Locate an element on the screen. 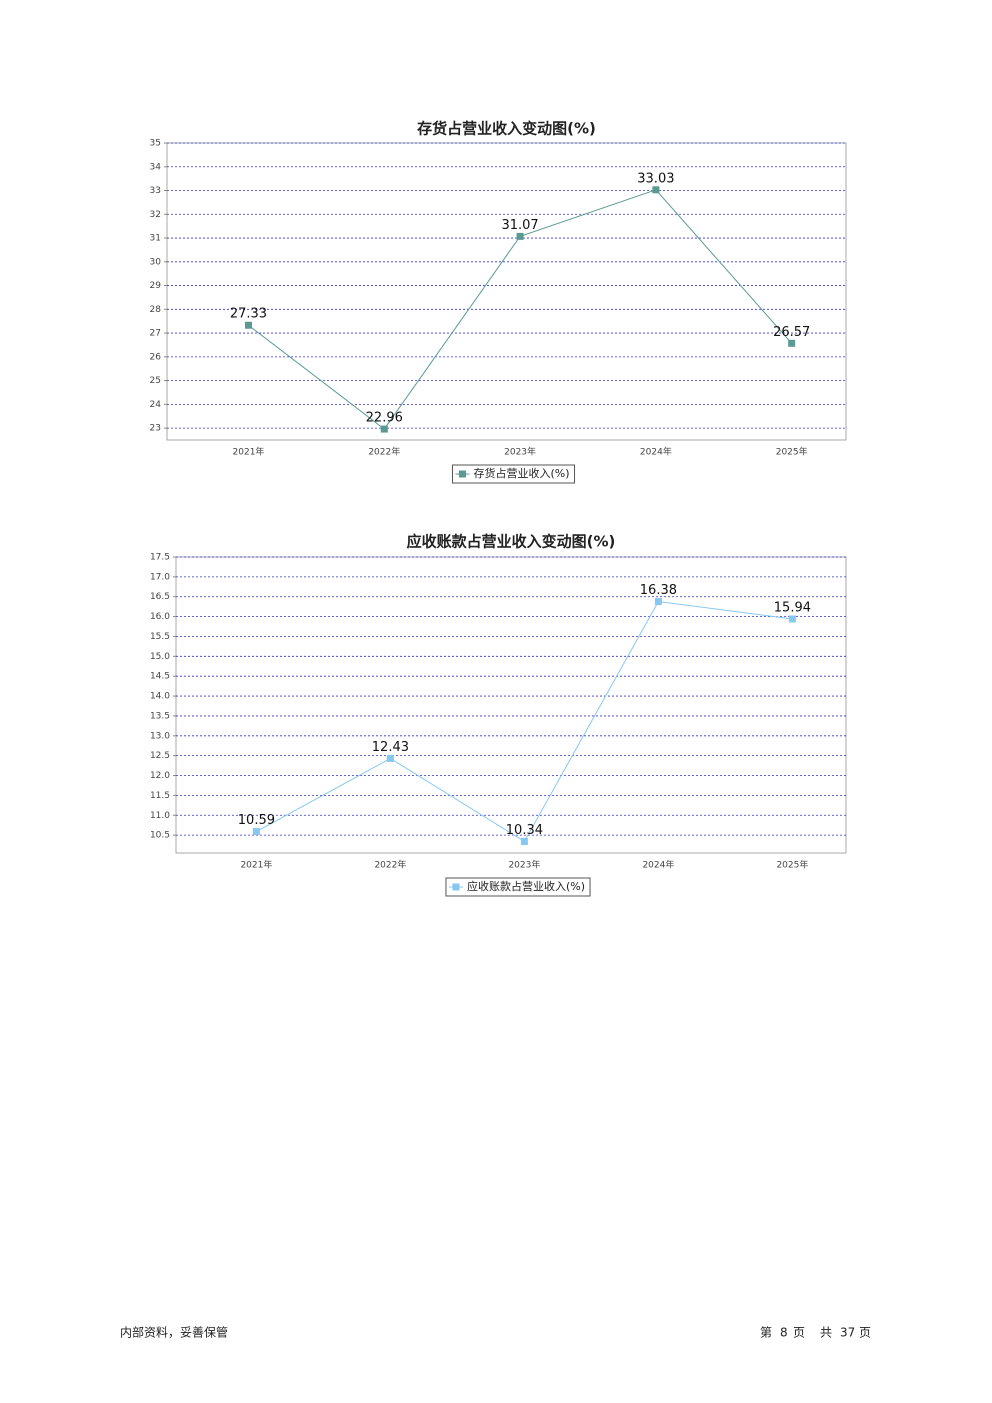 The width and height of the screenshot is (992, 1403). y-tick-label: 17.5 is located at coordinates (160, 558).